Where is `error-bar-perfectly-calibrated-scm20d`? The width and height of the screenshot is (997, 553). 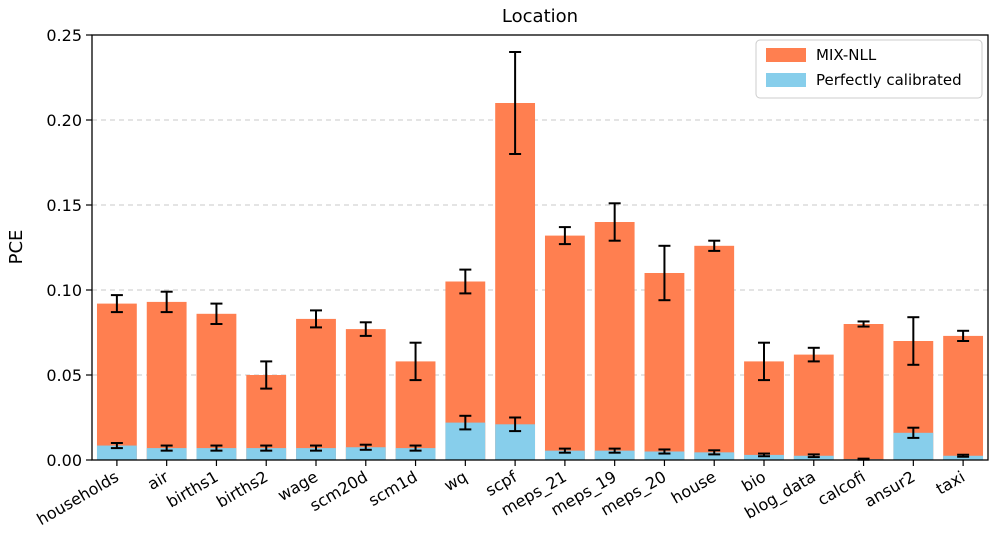
error-bar-perfectly-calibrated-scm20d is located at coordinates (365, 447).